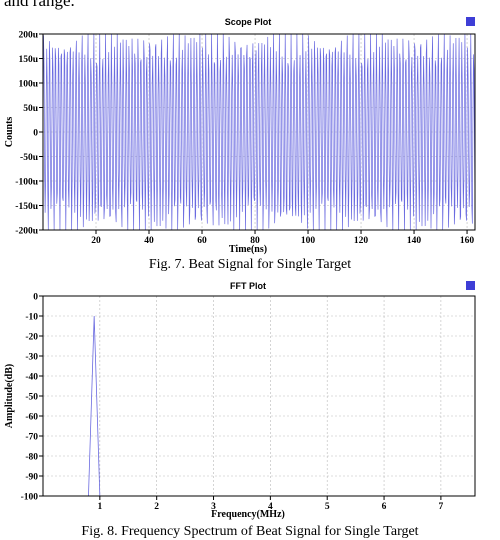 The width and height of the screenshot is (500, 540). What do you see at coordinates (248, 249) in the screenshot?
I see `scope-x-axis-label: Time(ns)` at bounding box center [248, 249].